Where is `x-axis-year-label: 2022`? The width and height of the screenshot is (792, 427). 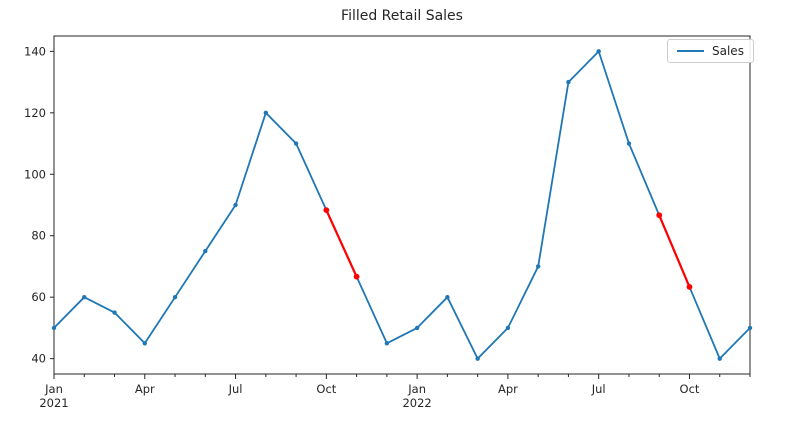
x-axis-year-label: 2022 is located at coordinates (416, 403).